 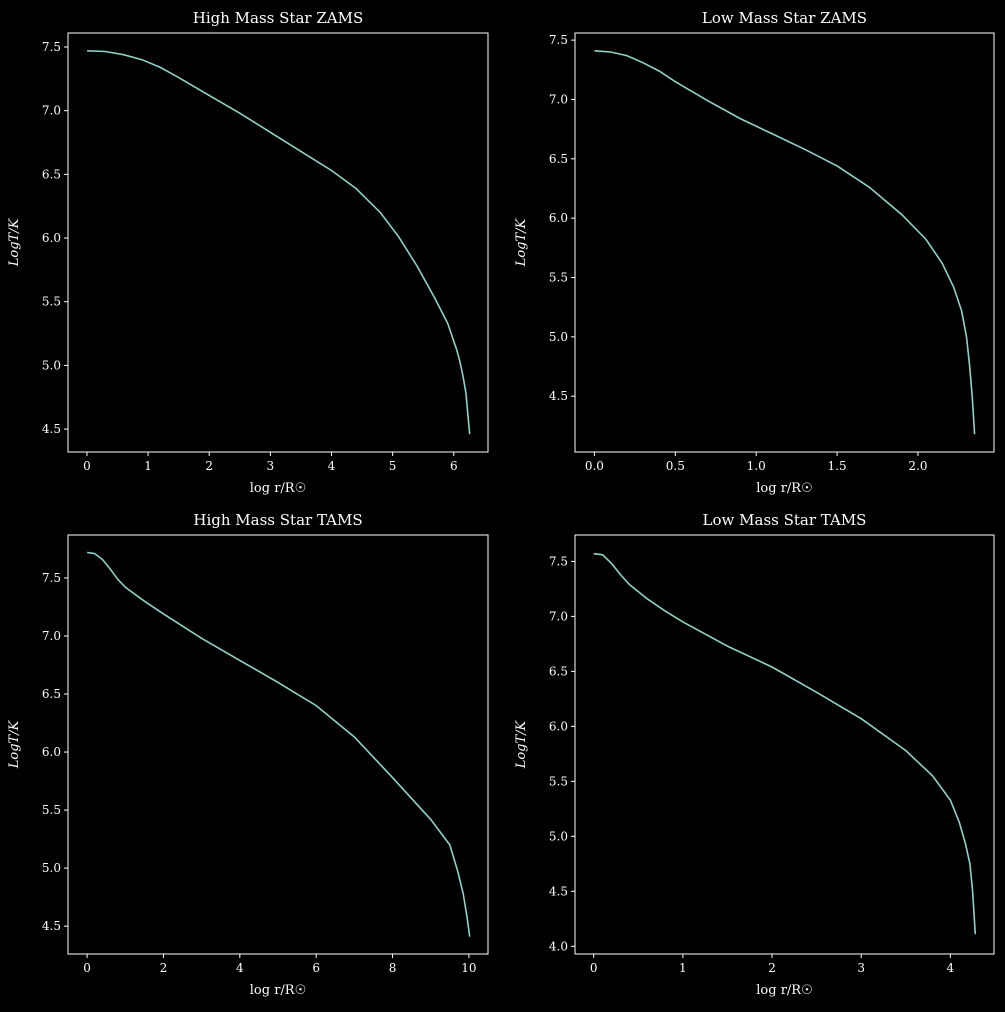 I want to click on x-tick-label: 8, so click(x=393, y=968).